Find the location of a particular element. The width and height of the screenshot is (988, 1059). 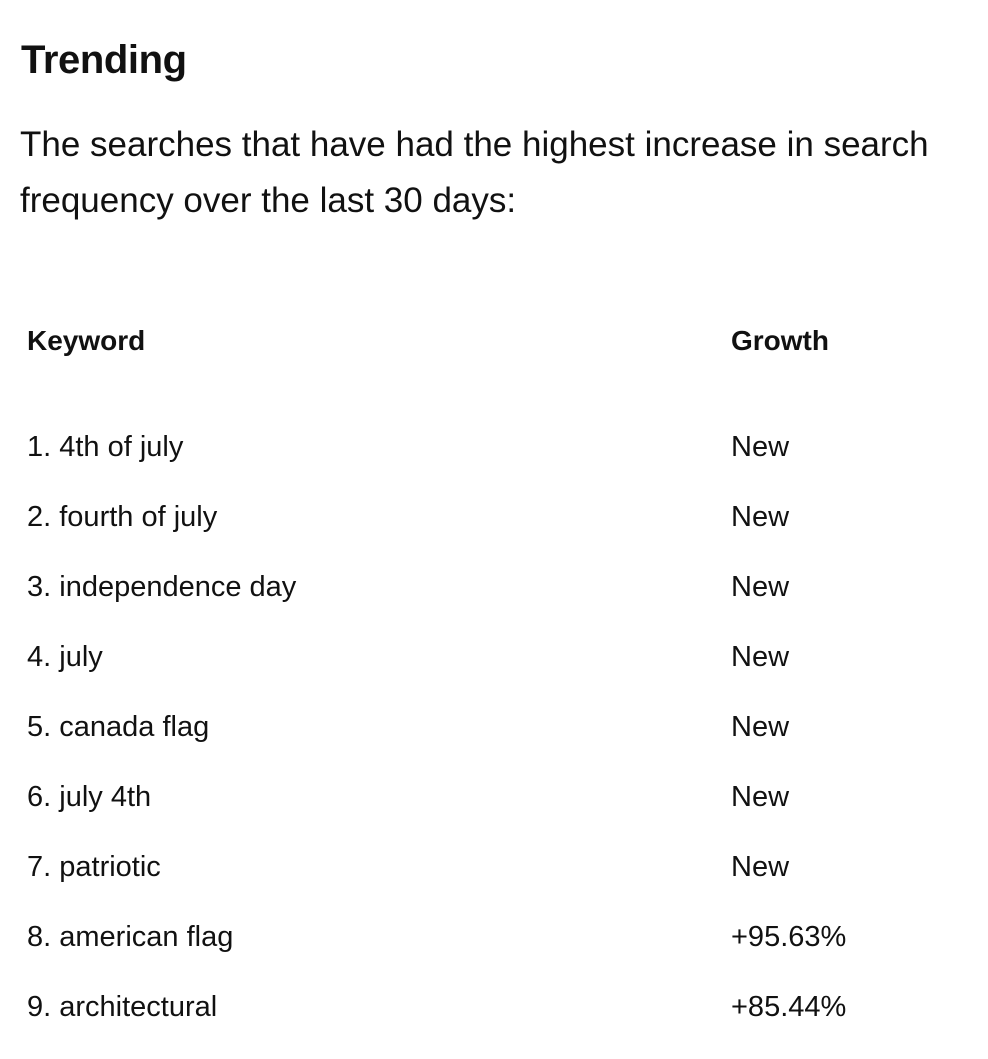

growth-column-header: Growth is located at coordinates (780, 340).